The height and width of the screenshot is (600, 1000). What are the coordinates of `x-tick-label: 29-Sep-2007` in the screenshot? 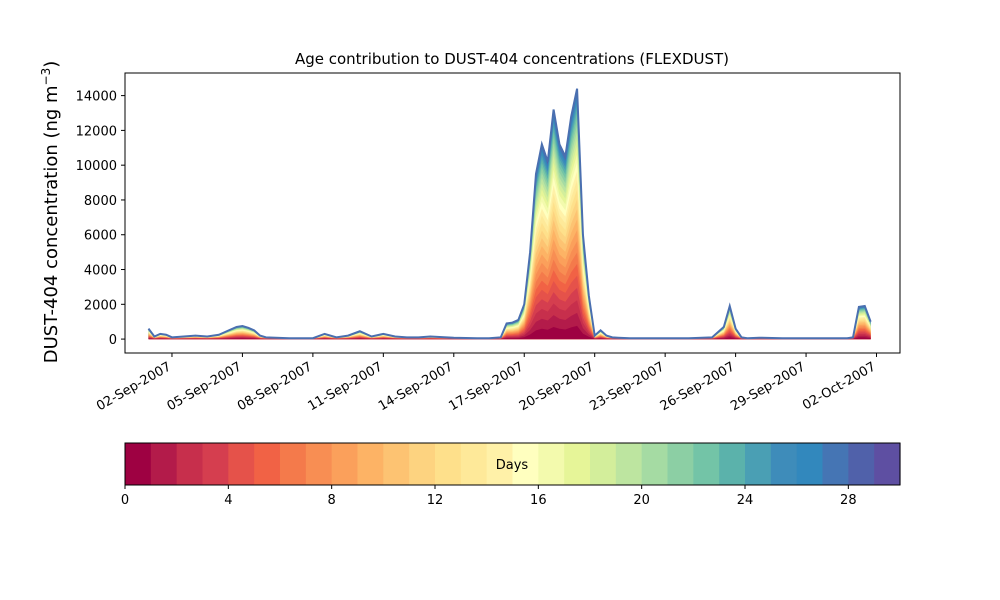 It's located at (768, 386).